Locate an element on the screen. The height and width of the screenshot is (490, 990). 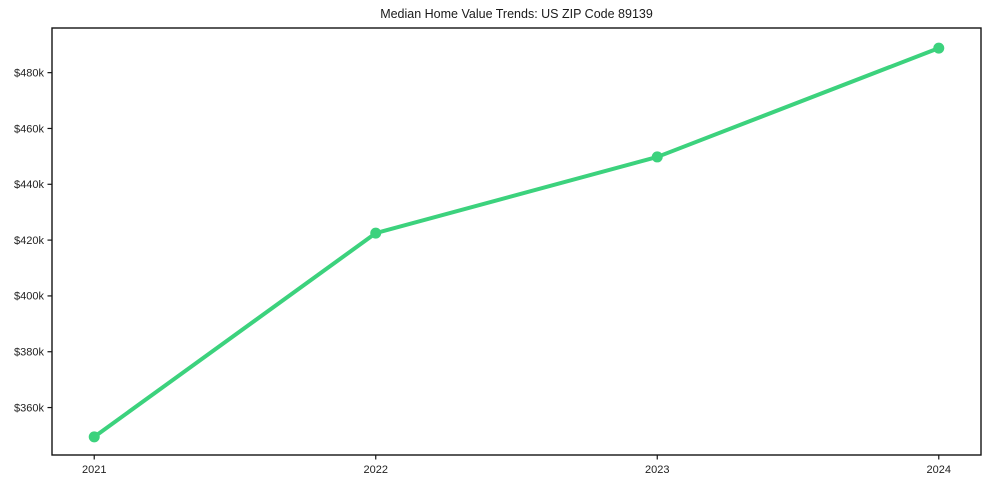
y-tick-label: $380k is located at coordinates (29, 353).